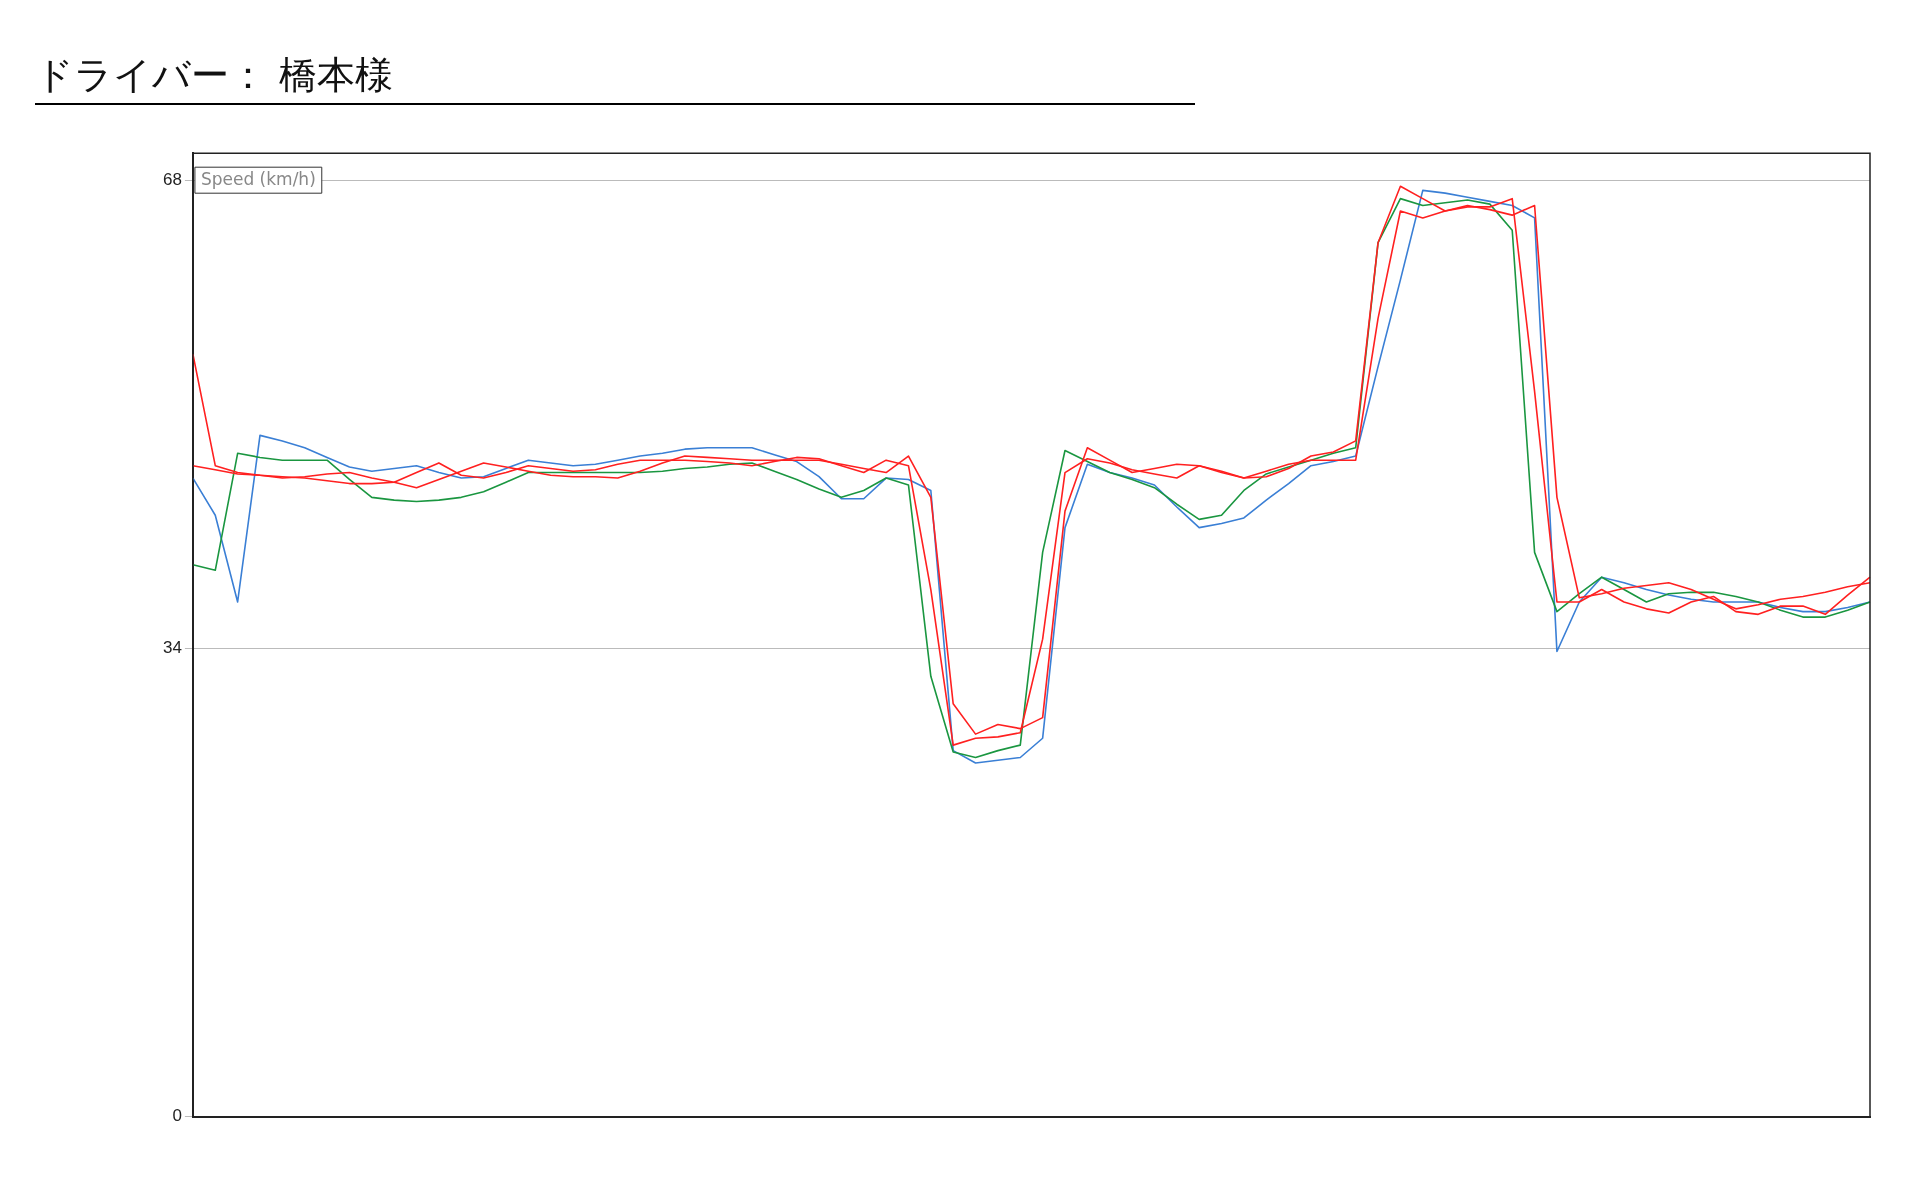 The height and width of the screenshot is (1200, 1920). I want to click on y-tick-label: 68, so click(172, 180).